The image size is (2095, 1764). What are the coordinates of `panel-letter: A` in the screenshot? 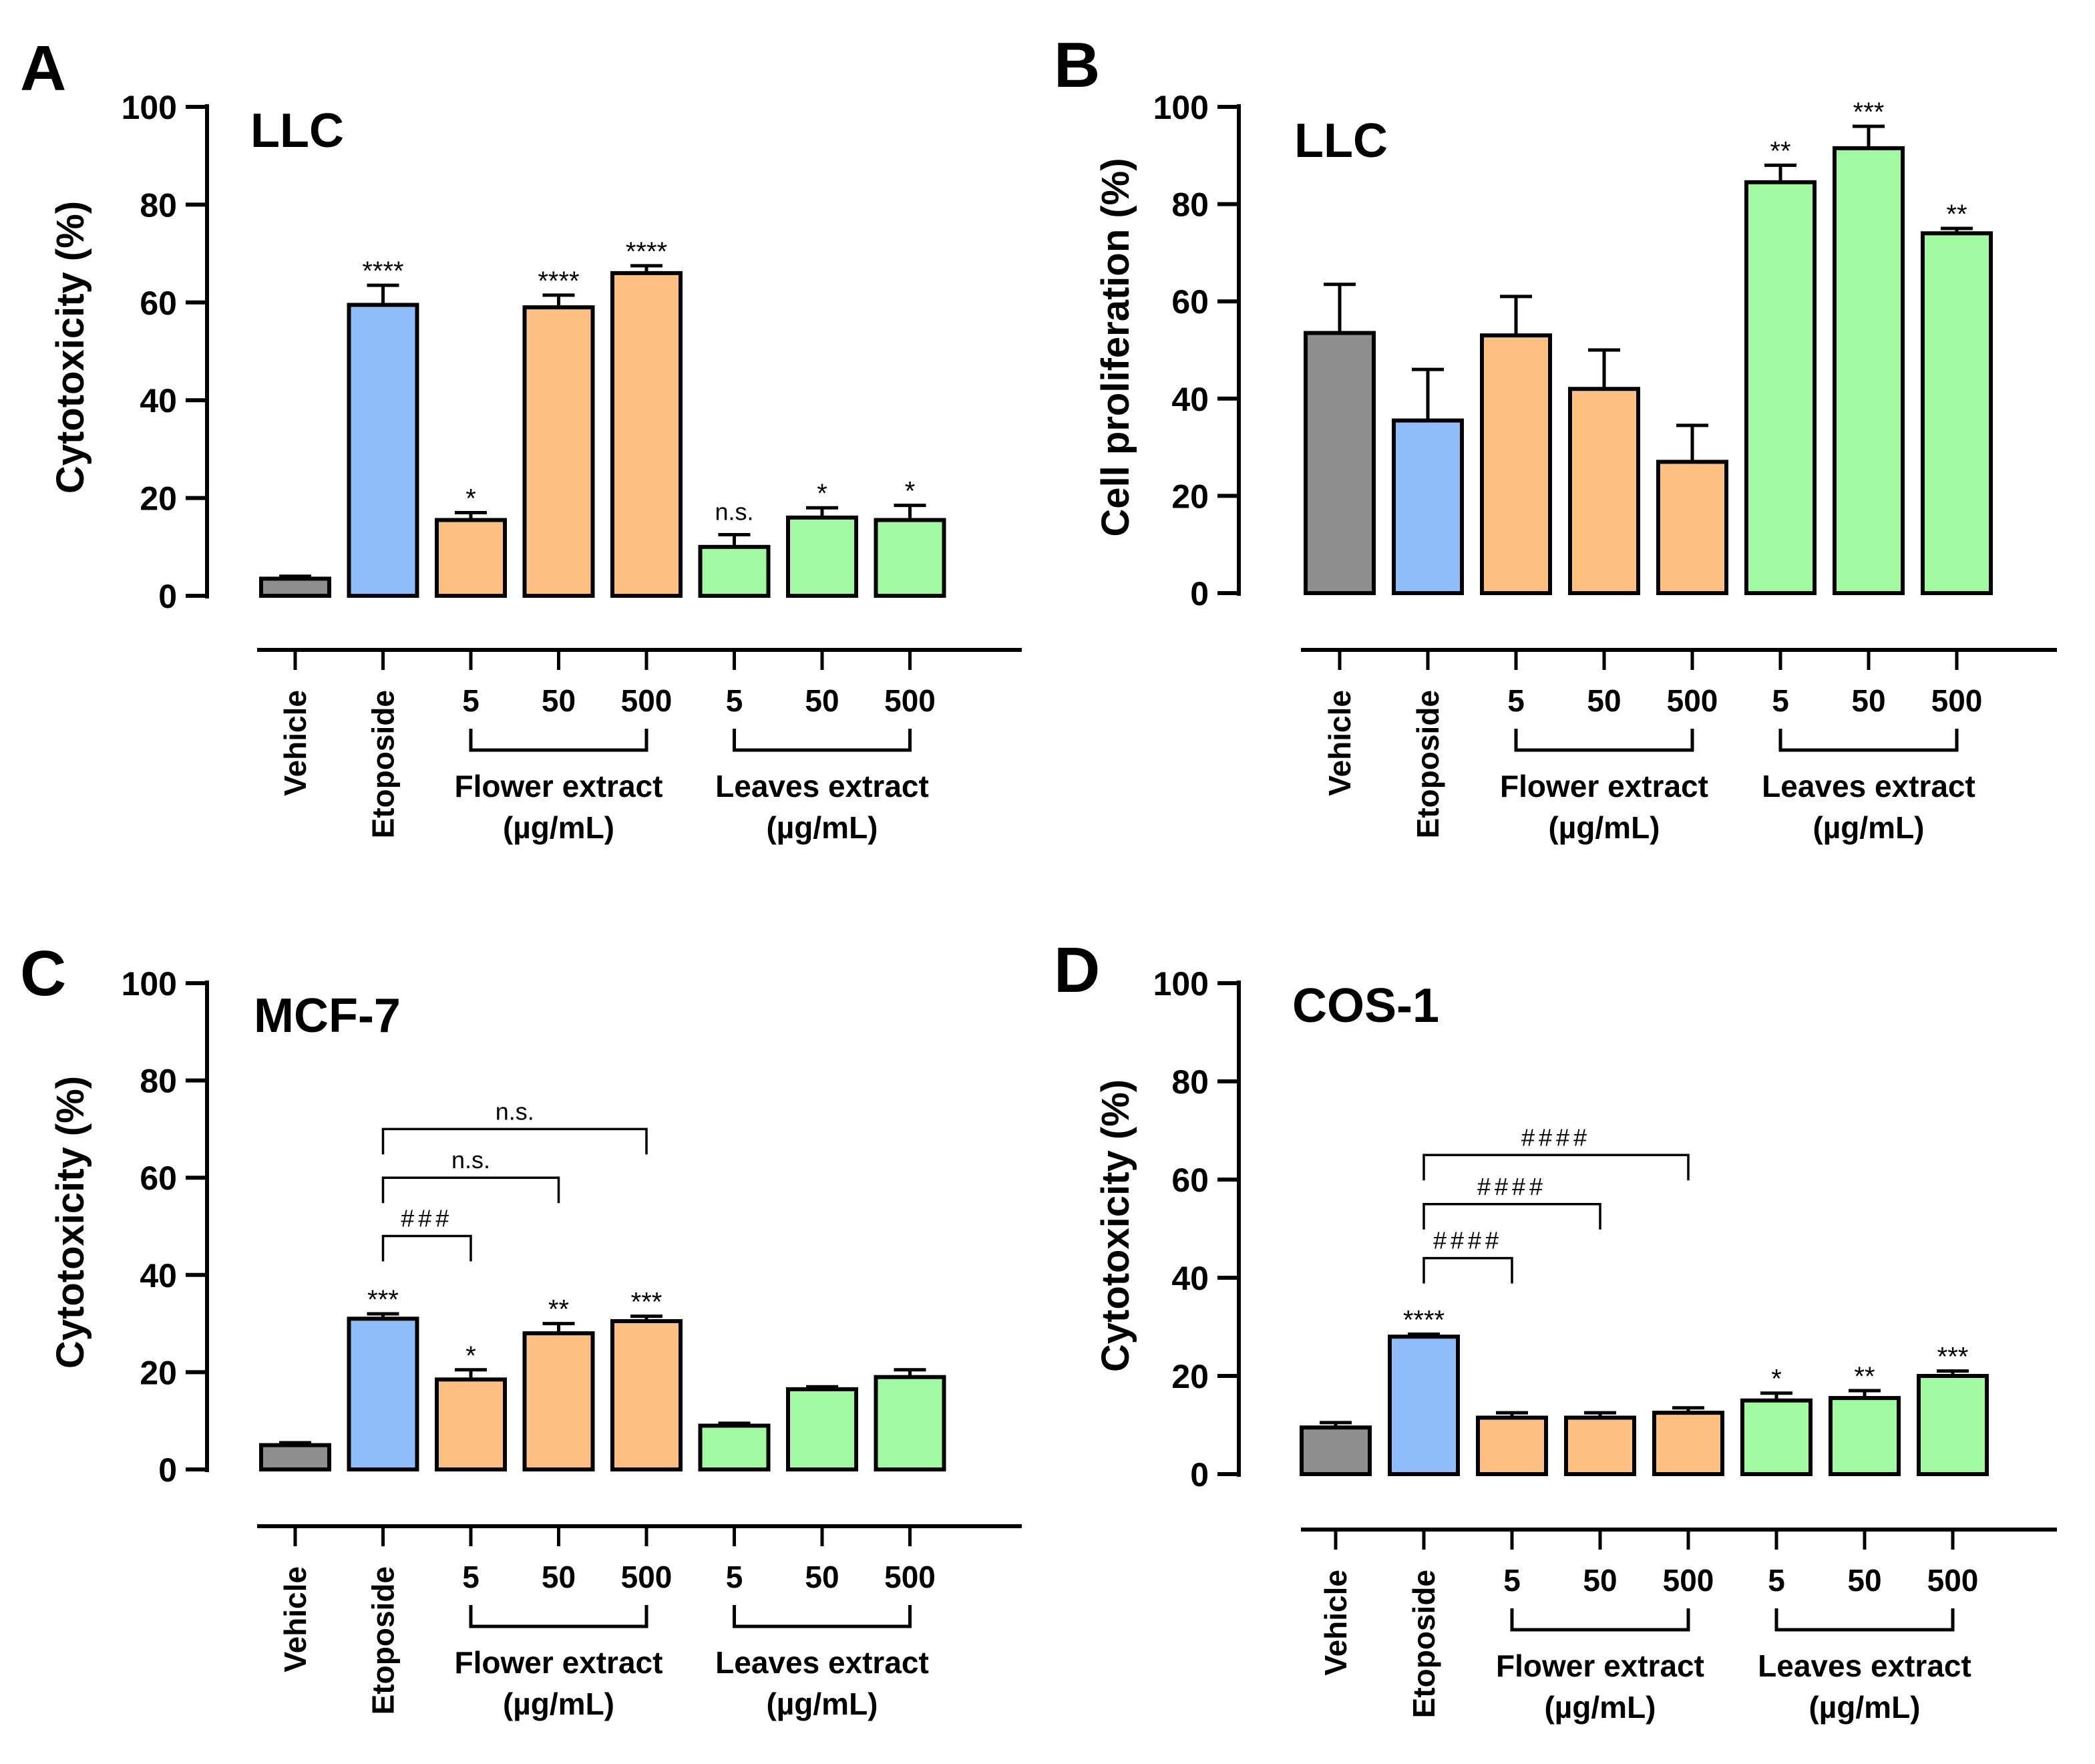 It's located at (43, 68).